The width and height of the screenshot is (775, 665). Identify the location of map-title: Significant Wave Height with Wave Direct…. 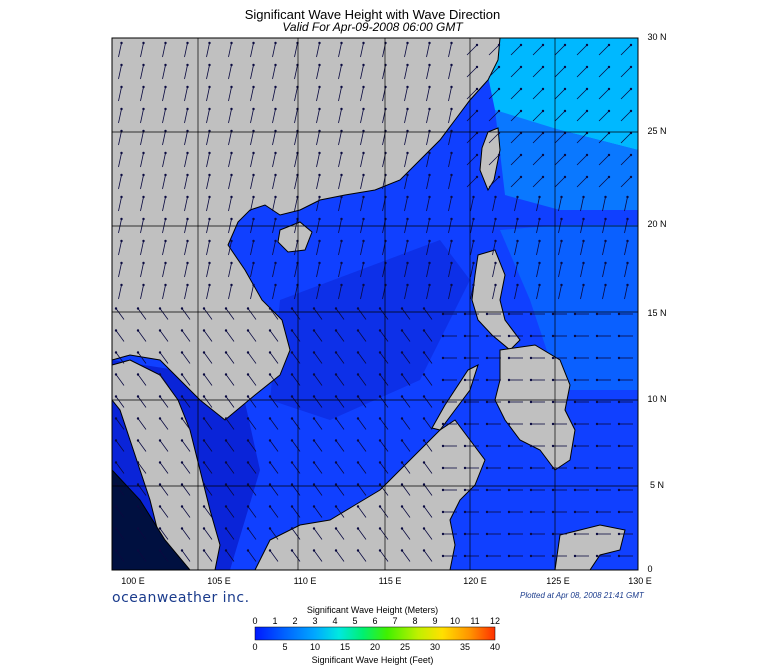
(372, 14).